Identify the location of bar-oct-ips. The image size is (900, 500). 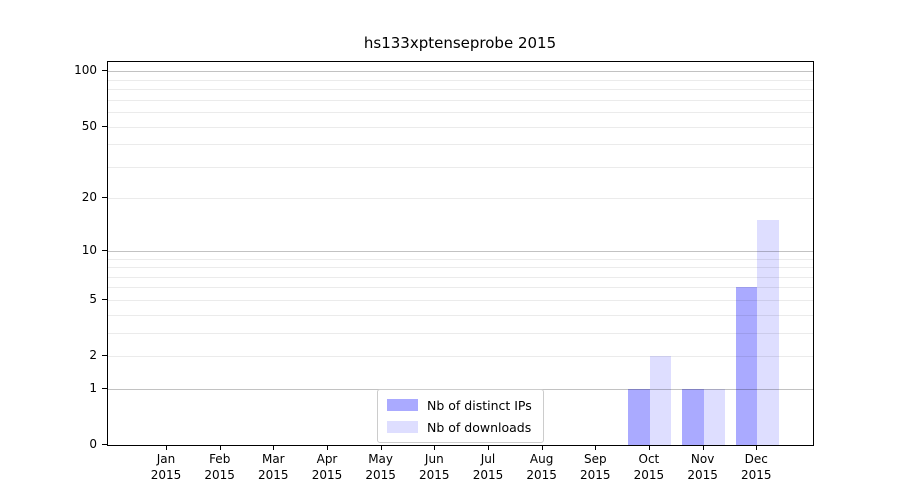
(639, 416).